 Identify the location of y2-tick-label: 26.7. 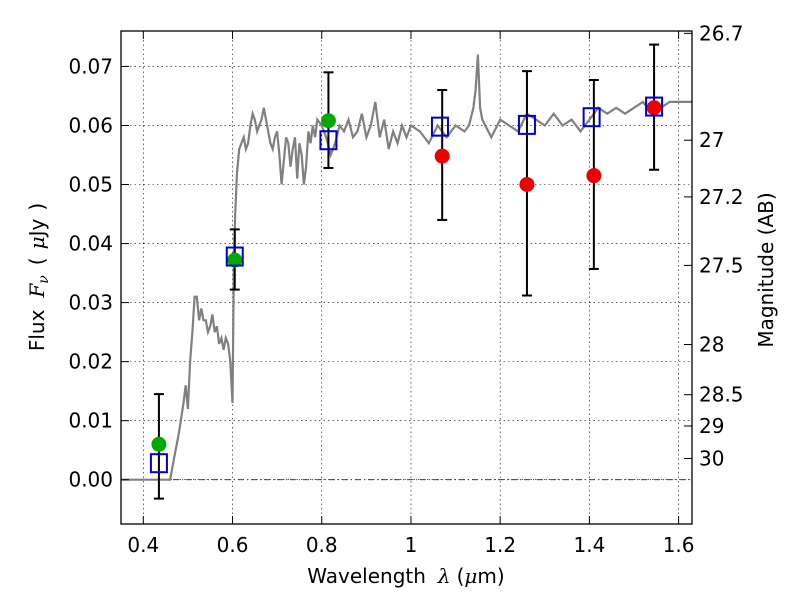
(721, 33).